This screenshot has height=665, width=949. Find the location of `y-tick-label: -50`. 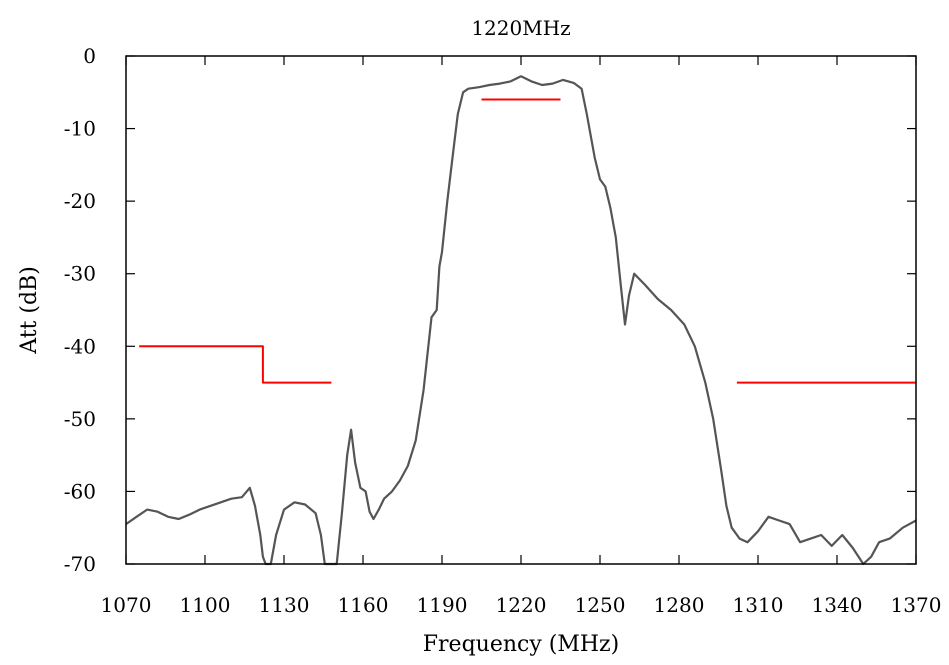

y-tick-label: -50 is located at coordinates (80, 419).